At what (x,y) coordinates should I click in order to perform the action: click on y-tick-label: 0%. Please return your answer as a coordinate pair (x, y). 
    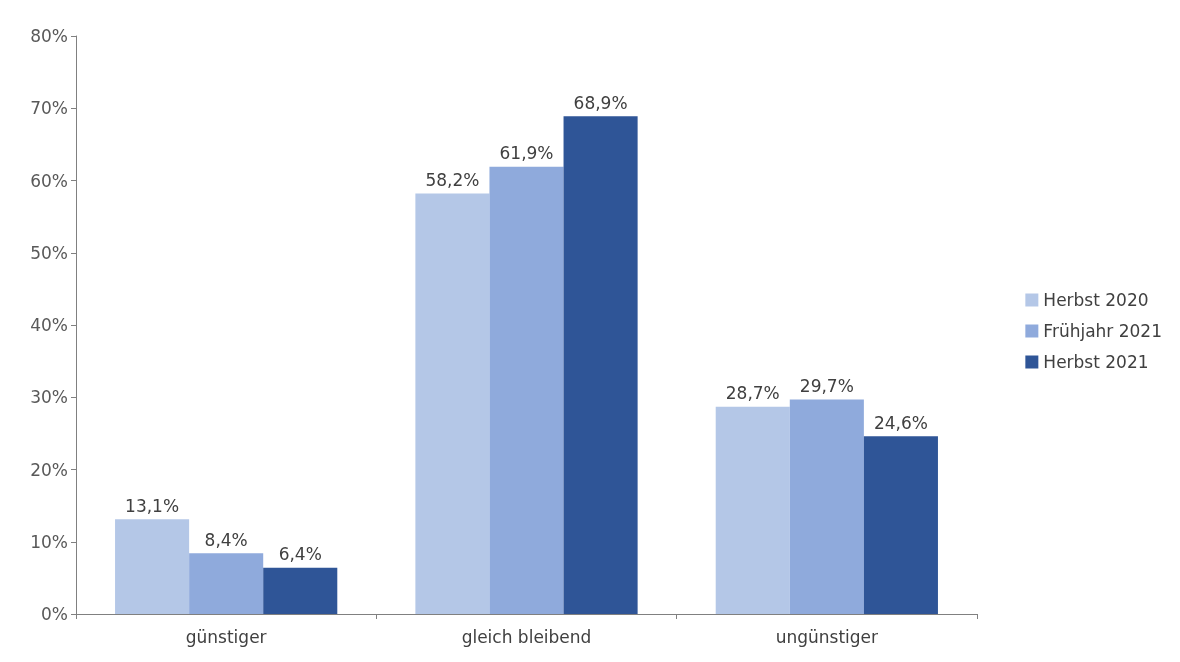
    Looking at the image, I should click on (54, 614).